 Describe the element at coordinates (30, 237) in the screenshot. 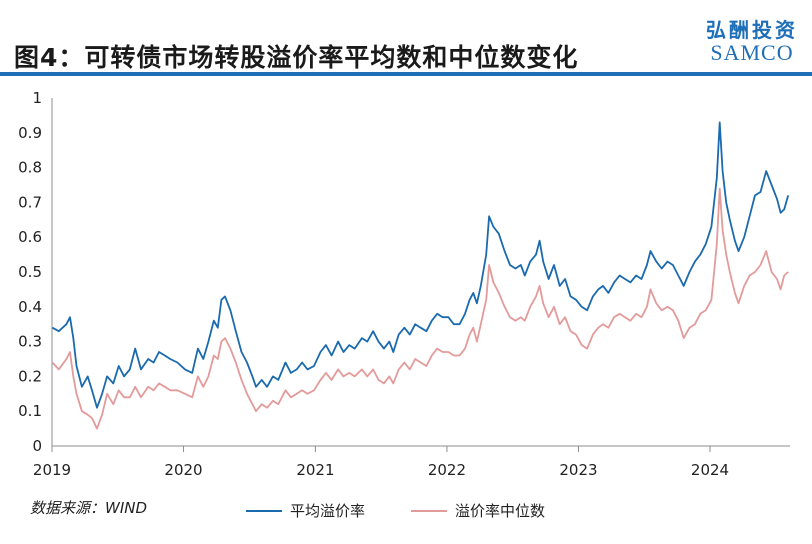

I see `y-tick-label: 0.6` at that location.